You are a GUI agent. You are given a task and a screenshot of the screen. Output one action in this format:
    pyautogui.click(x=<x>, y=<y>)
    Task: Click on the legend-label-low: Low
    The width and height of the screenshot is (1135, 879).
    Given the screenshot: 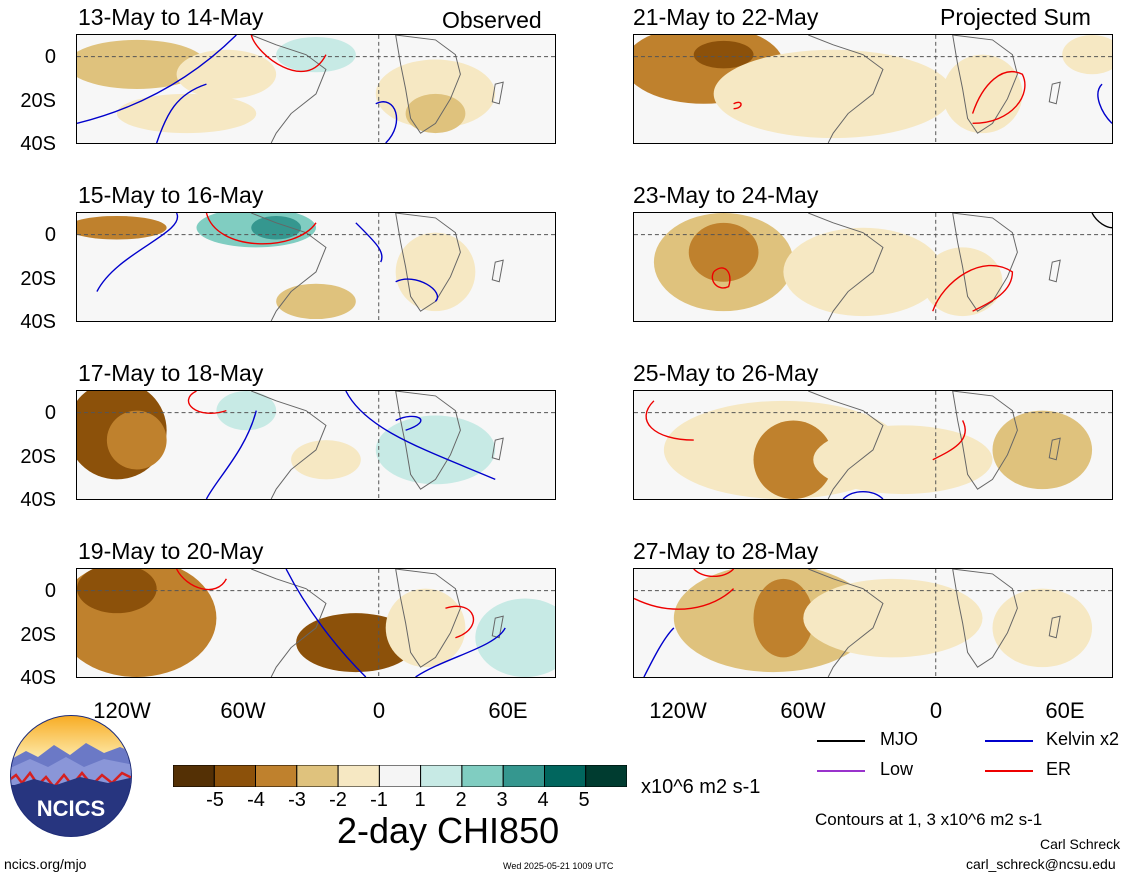 What is the action you would take?
    pyautogui.click(x=897, y=769)
    